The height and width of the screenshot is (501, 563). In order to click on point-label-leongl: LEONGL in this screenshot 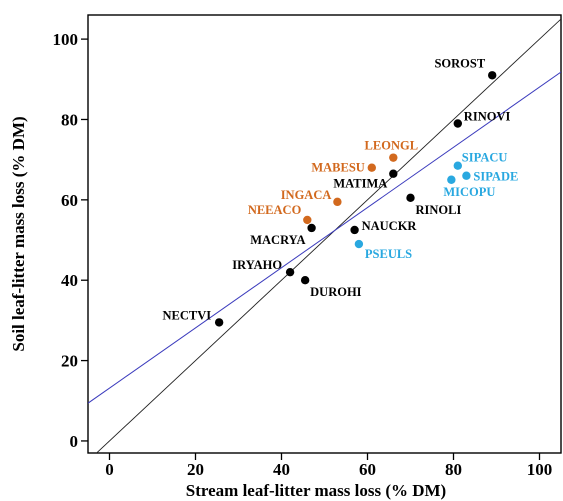, I will do `click(392, 146)`.